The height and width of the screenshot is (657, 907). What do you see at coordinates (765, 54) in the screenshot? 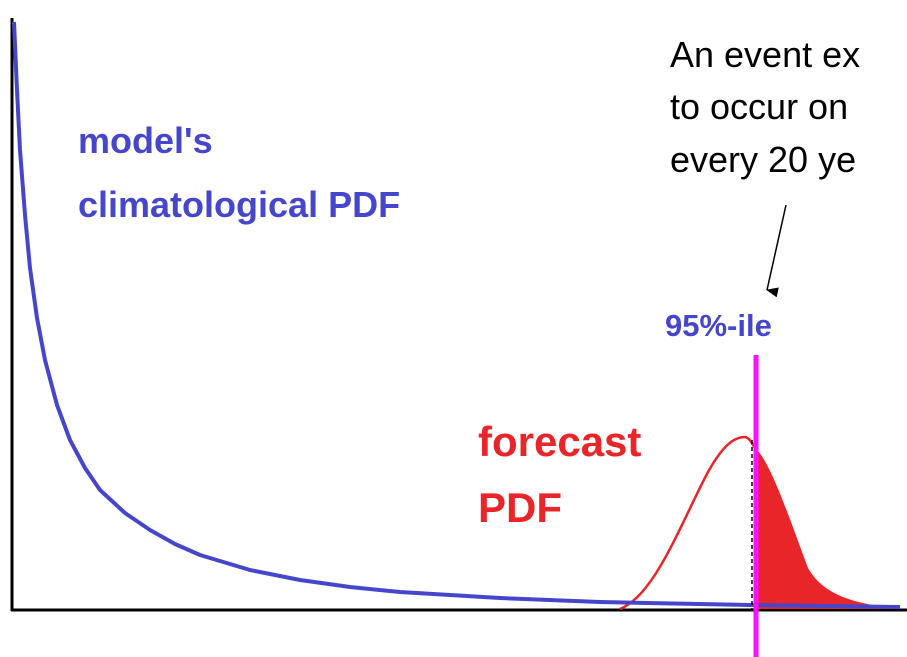
I see `annotation: An event ex` at bounding box center [765, 54].